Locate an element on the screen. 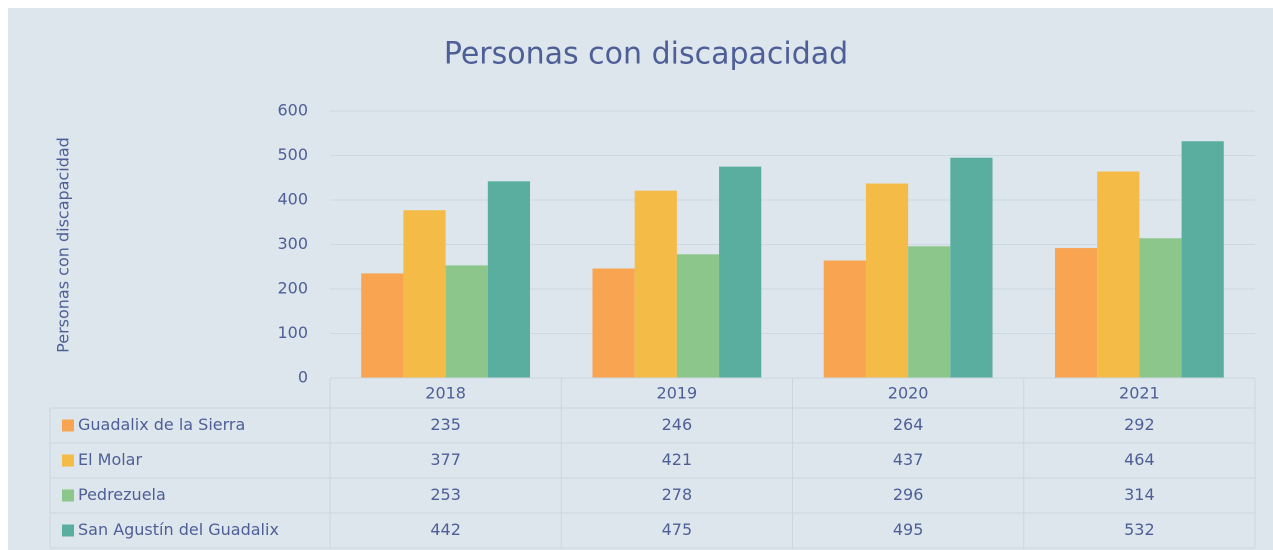 The width and height of the screenshot is (1273, 550). x-tick-label: 2019 is located at coordinates (677, 393).